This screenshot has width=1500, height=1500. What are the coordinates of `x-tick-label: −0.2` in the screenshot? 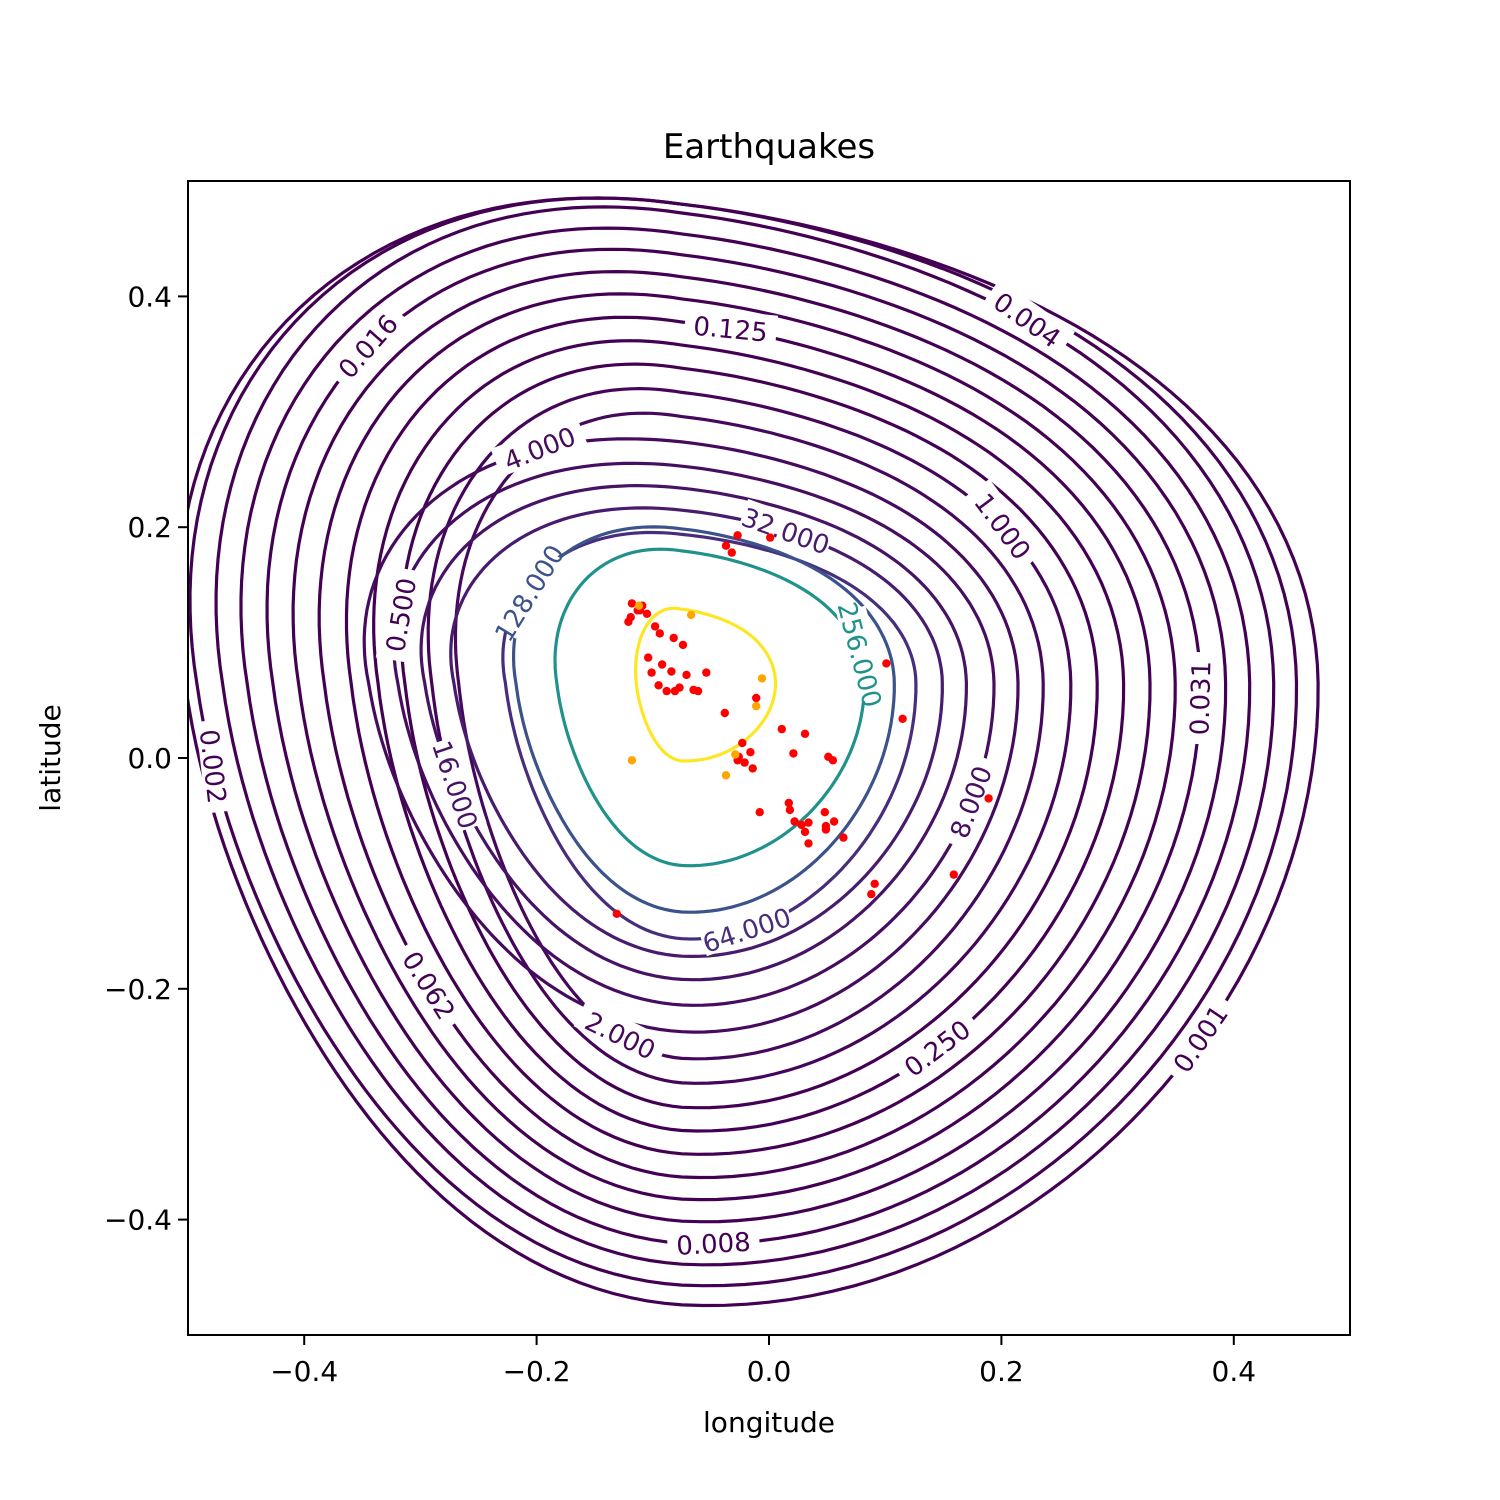 It's located at (537, 1371).